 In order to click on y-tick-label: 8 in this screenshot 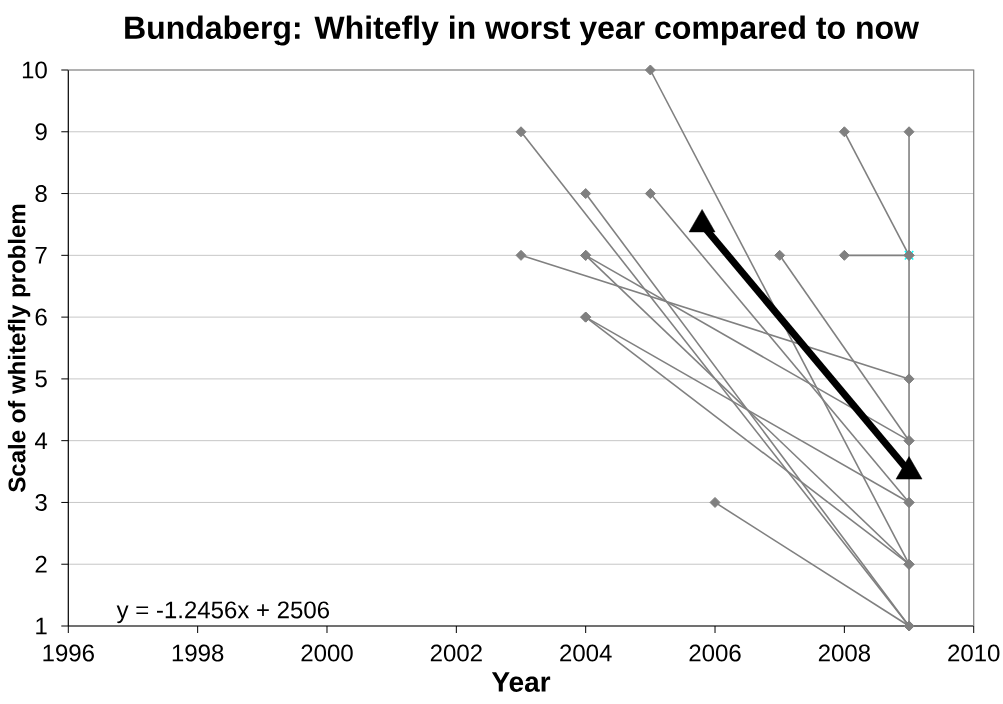, I will do `click(41, 194)`.